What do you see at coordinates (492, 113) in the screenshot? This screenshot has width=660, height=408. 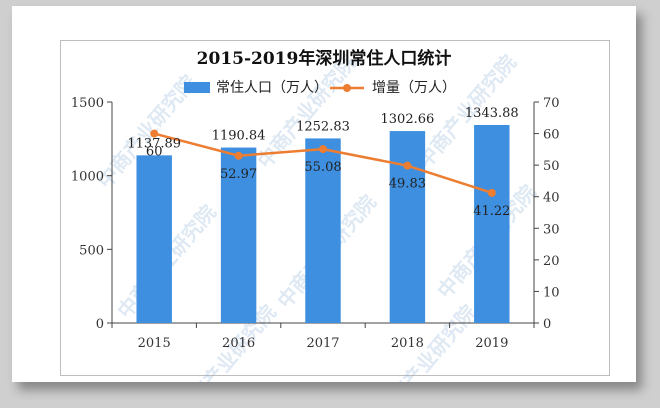 I see `bar-value-label: 1343.88` at bounding box center [492, 113].